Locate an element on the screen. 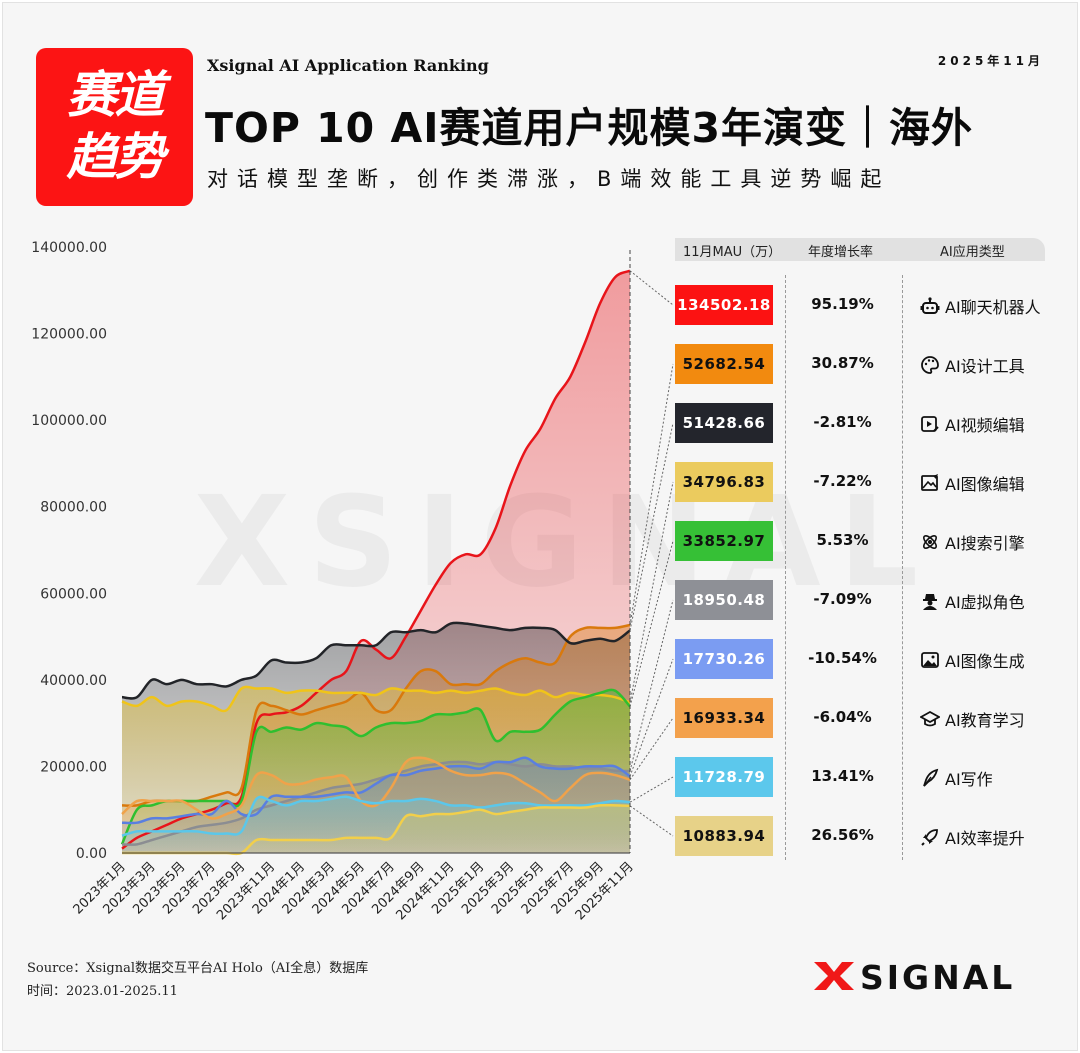 The image size is (1080, 1053). app-type-label: AI聊天机器人 is located at coordinates (993, 307).